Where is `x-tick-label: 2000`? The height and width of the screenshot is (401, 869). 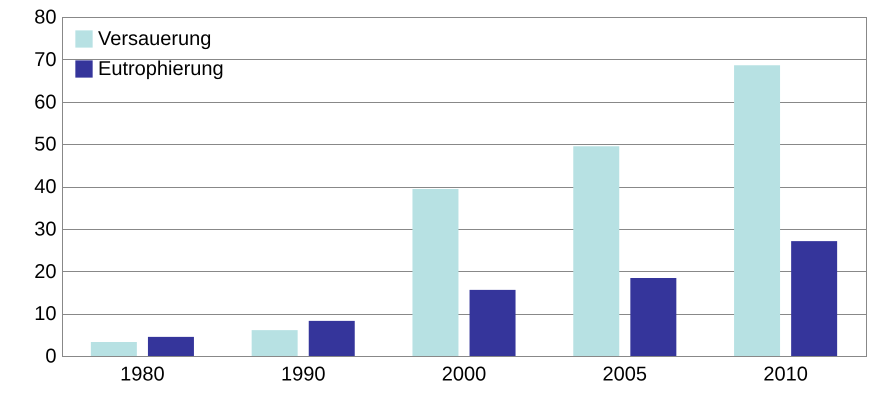
x-tick-label: 2000 is located at coordinates (464, 375).